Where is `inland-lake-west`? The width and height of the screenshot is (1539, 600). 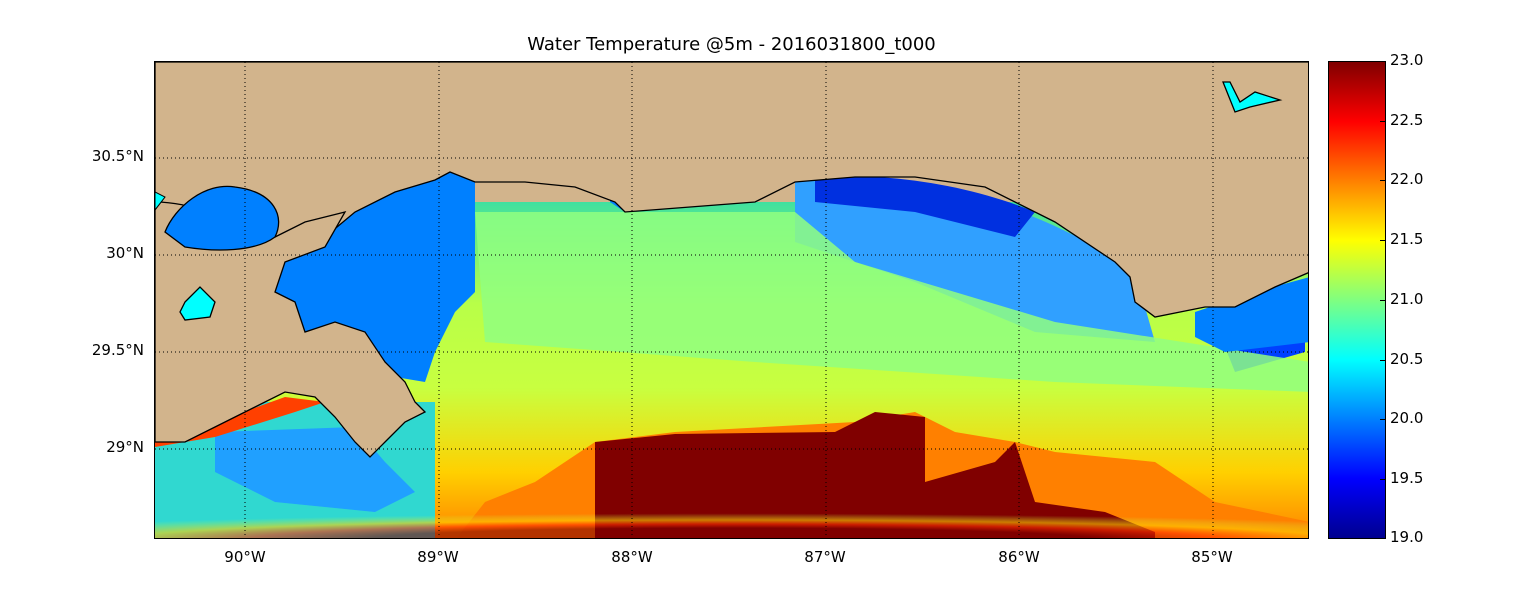
inland-lake-west is located at coordinates (197, 303).